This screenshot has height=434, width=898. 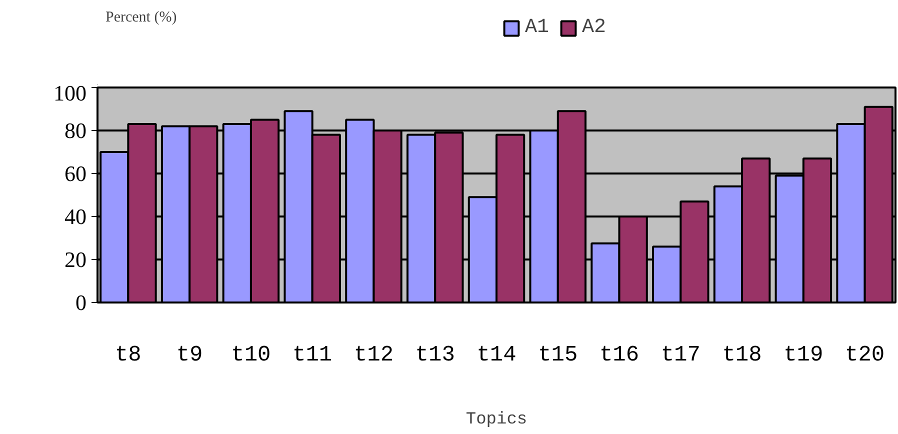 What do you see at coordinates (189, 355) in the screenshot?
I see `x-tick-label: t9` at bounding box center [189, 355].